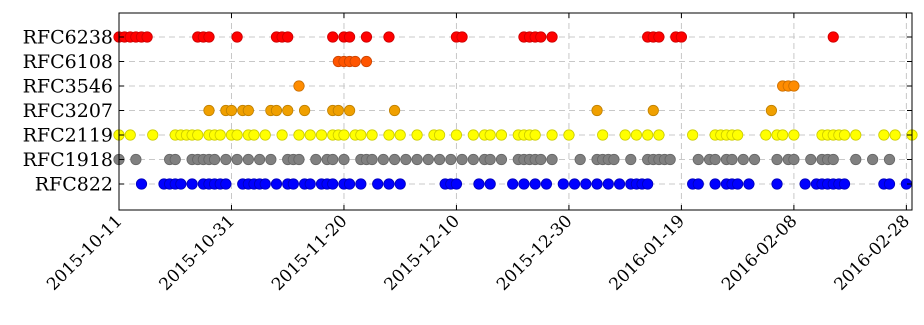  I want to click on x-tick-label: 2015-11-20, so click(309, 252).